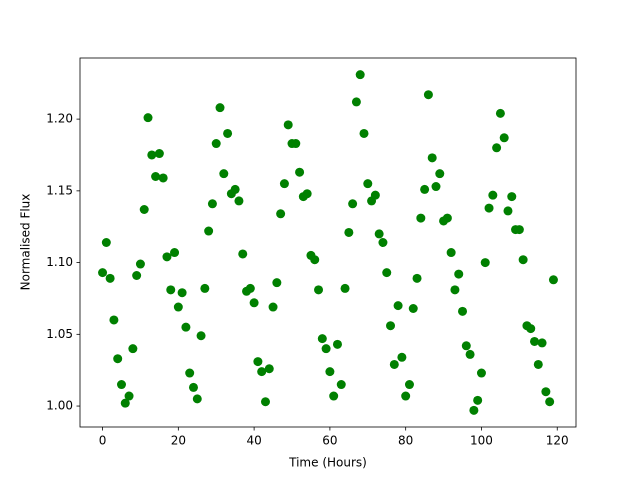 The height and width of the screenshot is (480, 640). What do you see at coordinates (59, 119) in the screenshot?
I see `y-tick-label: 1.20` at bounding box center [59, 119].